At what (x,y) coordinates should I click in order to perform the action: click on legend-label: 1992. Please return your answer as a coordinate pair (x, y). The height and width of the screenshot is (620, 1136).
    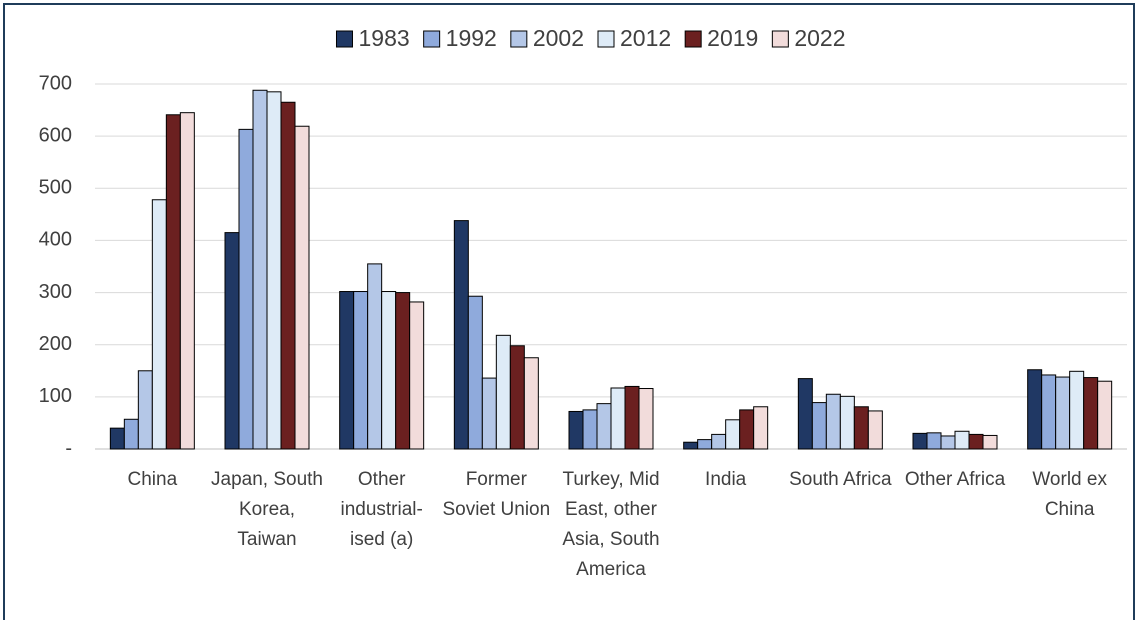
    Looking at the image, I should click on (471, 38).